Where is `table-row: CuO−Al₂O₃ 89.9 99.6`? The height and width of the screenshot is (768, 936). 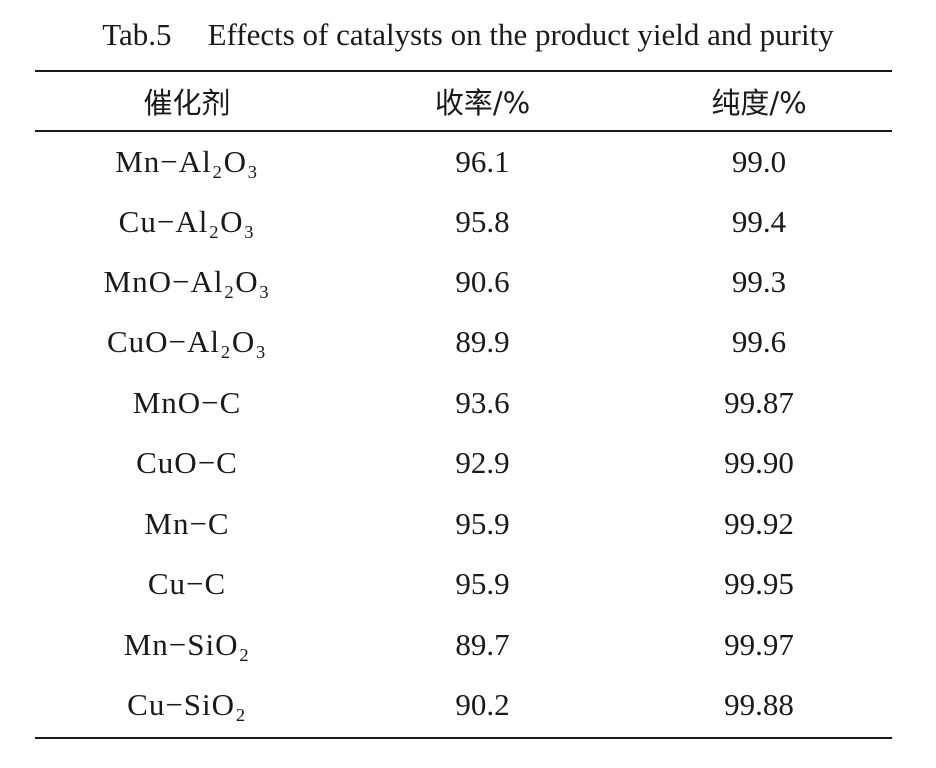
table-row: CuO−Al₂O₃ 89.9 99.6 is located at coordinates (463, 342).